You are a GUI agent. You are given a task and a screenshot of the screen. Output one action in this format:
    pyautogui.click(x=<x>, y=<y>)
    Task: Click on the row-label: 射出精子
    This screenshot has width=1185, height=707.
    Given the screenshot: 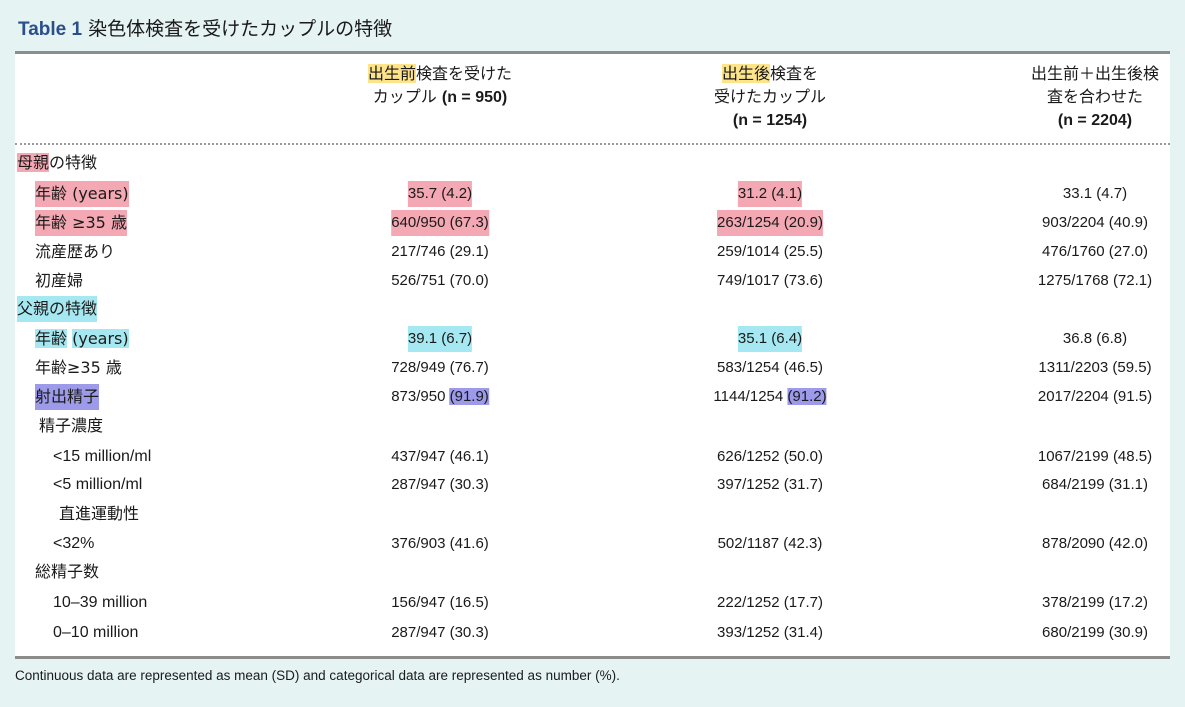 What is the action you would take?
    pyautogui.click(x=67, y=397)
    